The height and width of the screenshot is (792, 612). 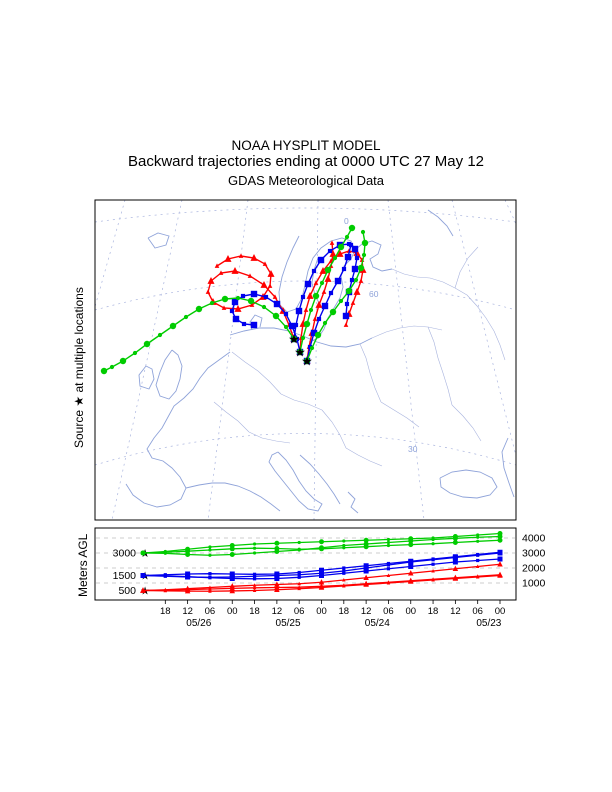 What do you see at coordinates (346, 221) in the screenshot?
I see `graticule-label: 0` at bounding box center [346, 221].